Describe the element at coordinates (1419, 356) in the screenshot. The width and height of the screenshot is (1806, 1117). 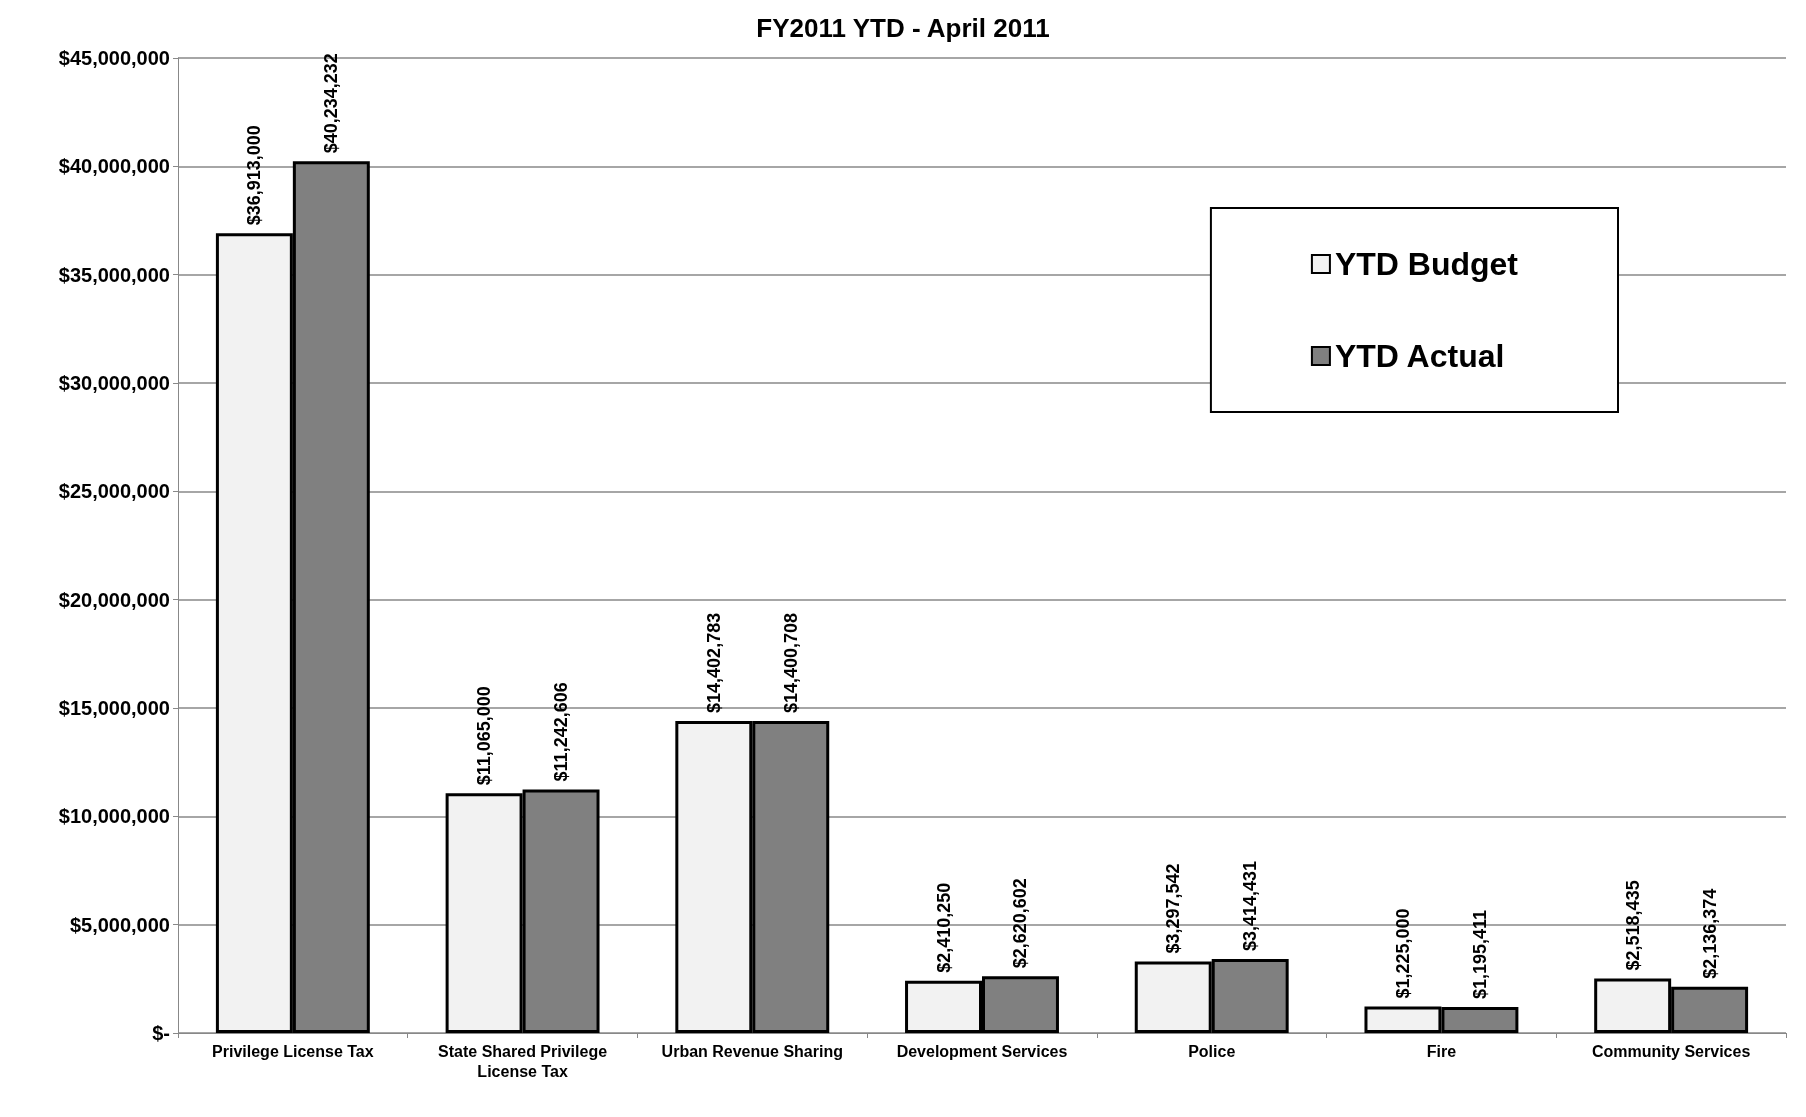
I see `legend-label: YTD Actual` at that location.